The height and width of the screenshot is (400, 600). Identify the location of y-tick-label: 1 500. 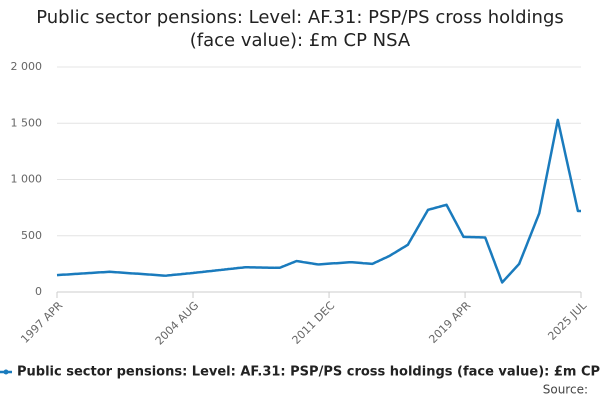
(27, 122).